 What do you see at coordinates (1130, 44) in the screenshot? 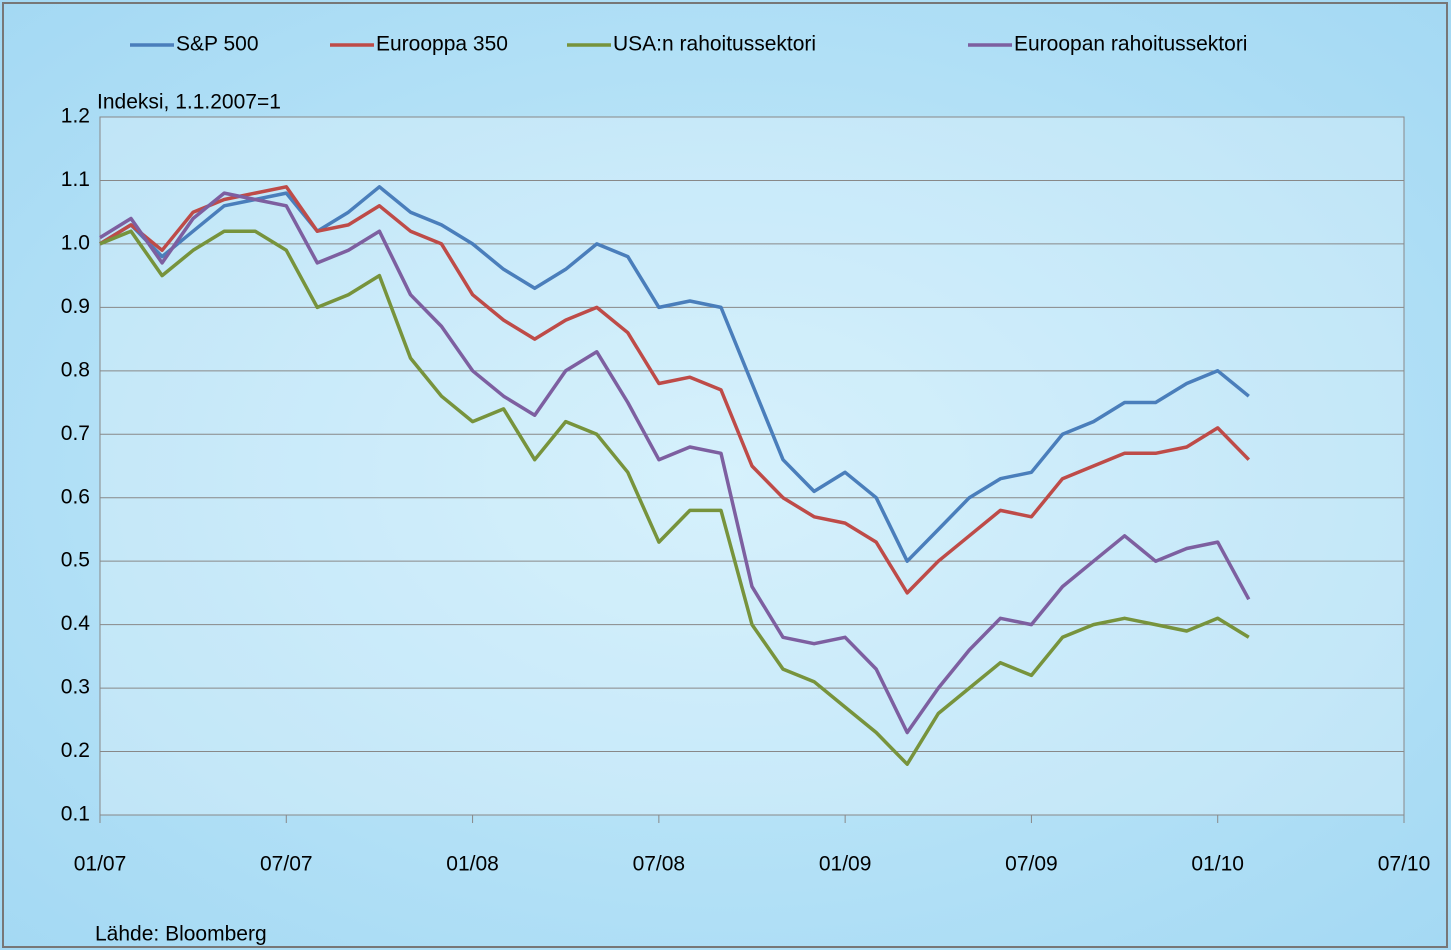
I see `legend-label: Euroopan rahoitussektori` at bounding box center [1130, 44].